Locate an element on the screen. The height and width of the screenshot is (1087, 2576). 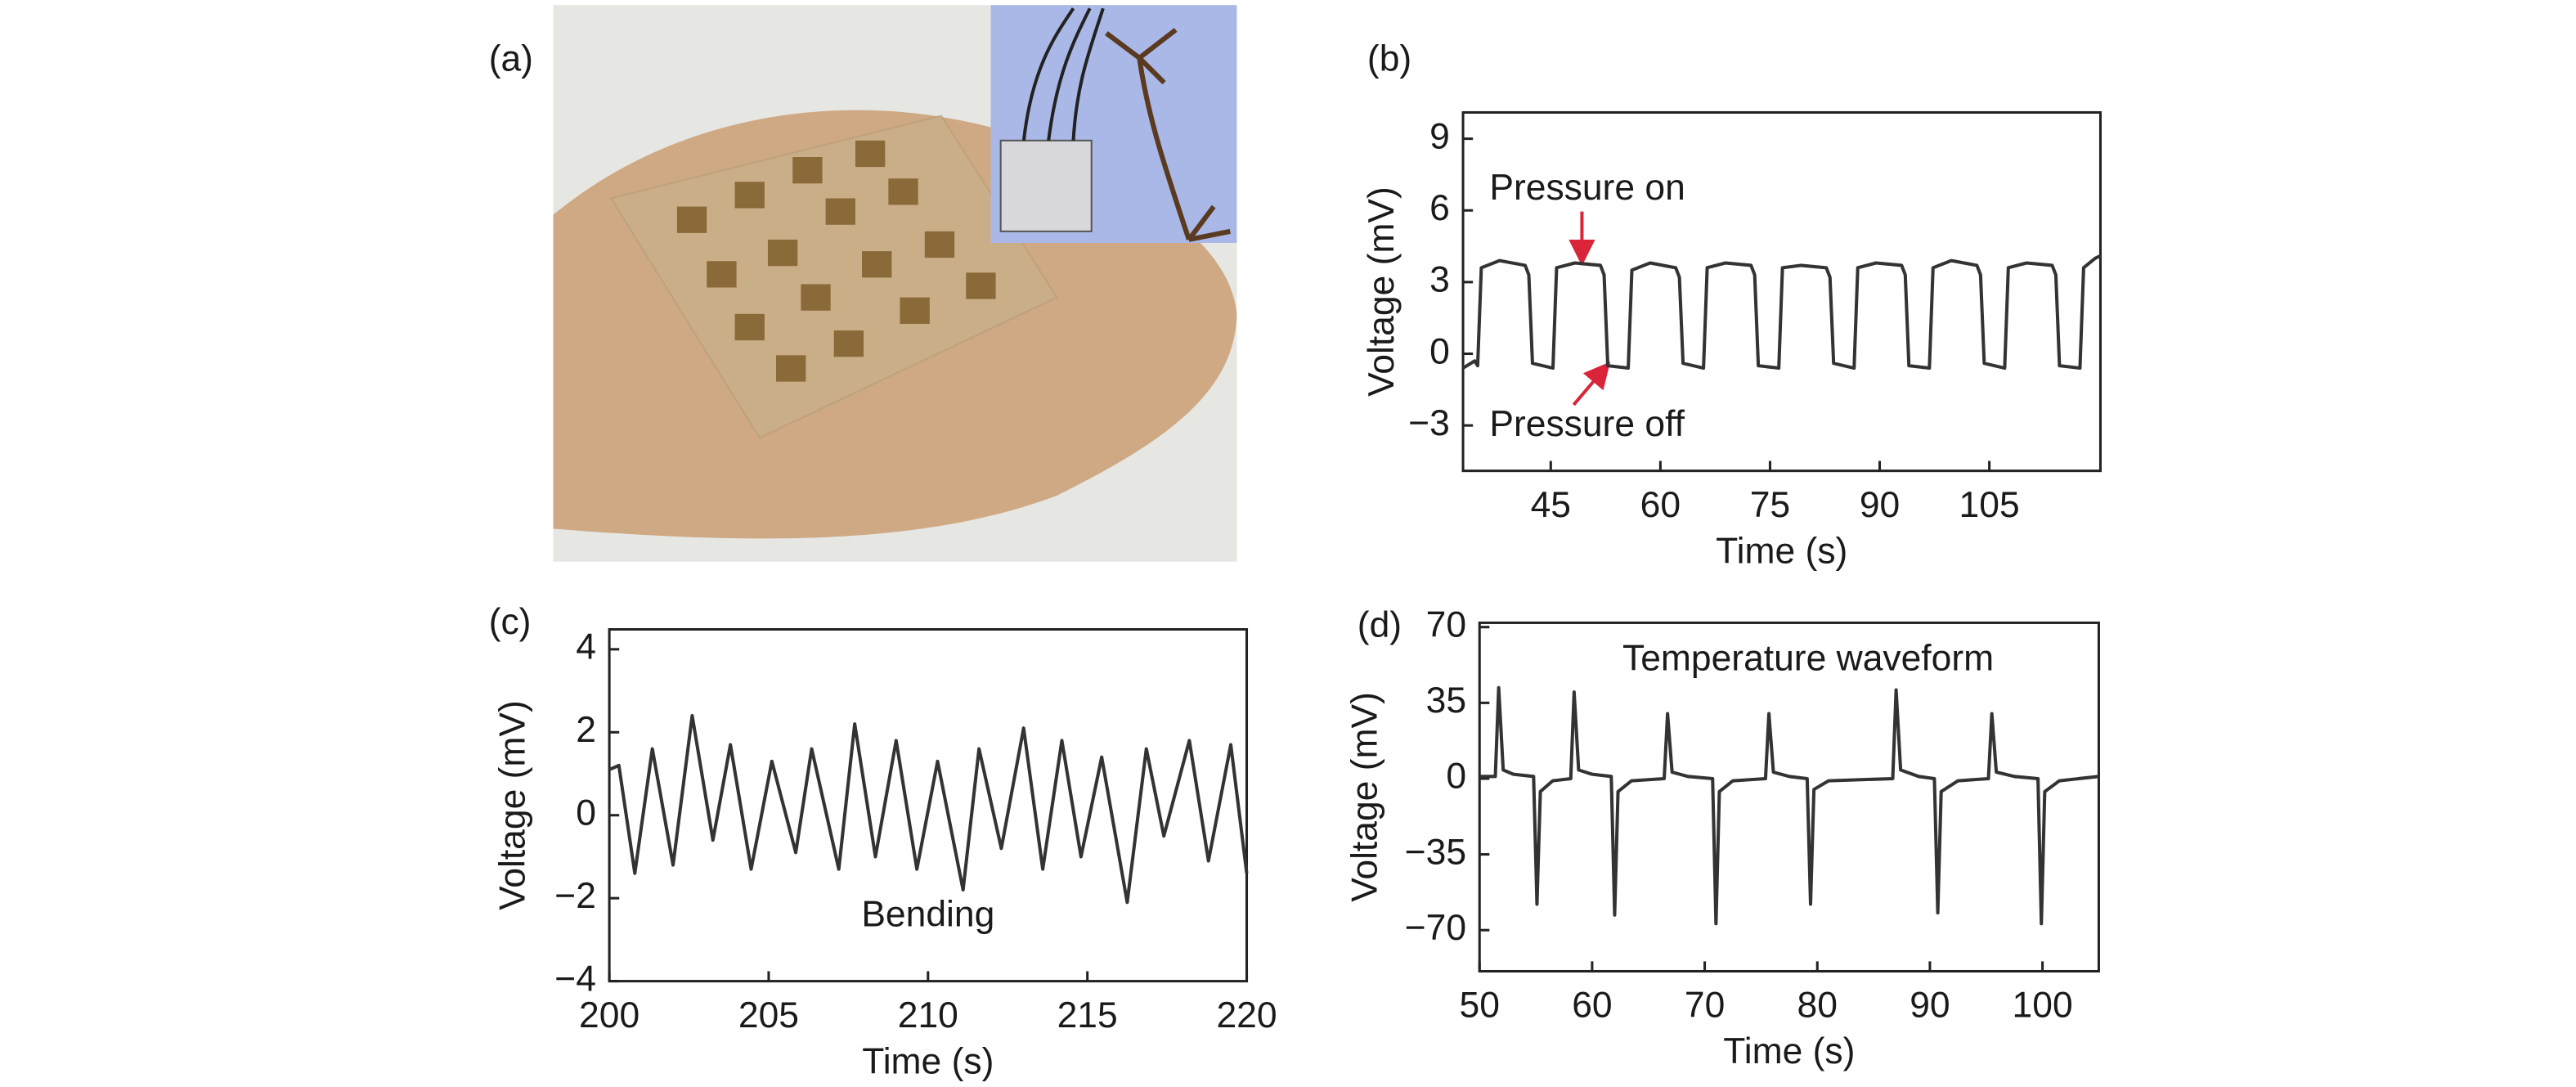
x-tick-label: 70 is located at coordinates (1705, 1006).